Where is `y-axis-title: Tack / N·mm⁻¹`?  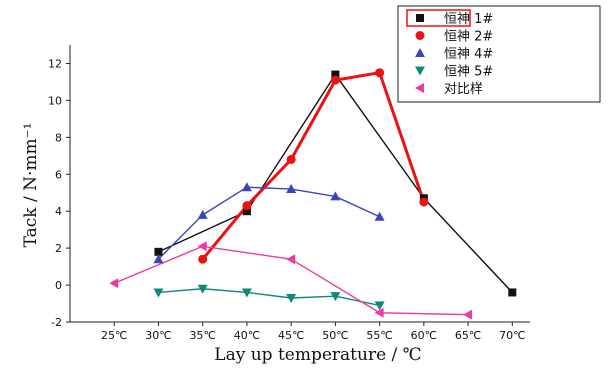
y-axis-title: Tack / N·mm⁻¹ is located at coordinates (31, 185).